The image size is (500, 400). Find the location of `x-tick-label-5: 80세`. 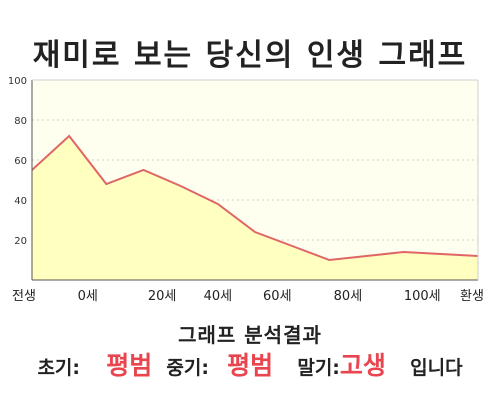

x-tick-label-5: 80세 is located at coordinates (348, 296).